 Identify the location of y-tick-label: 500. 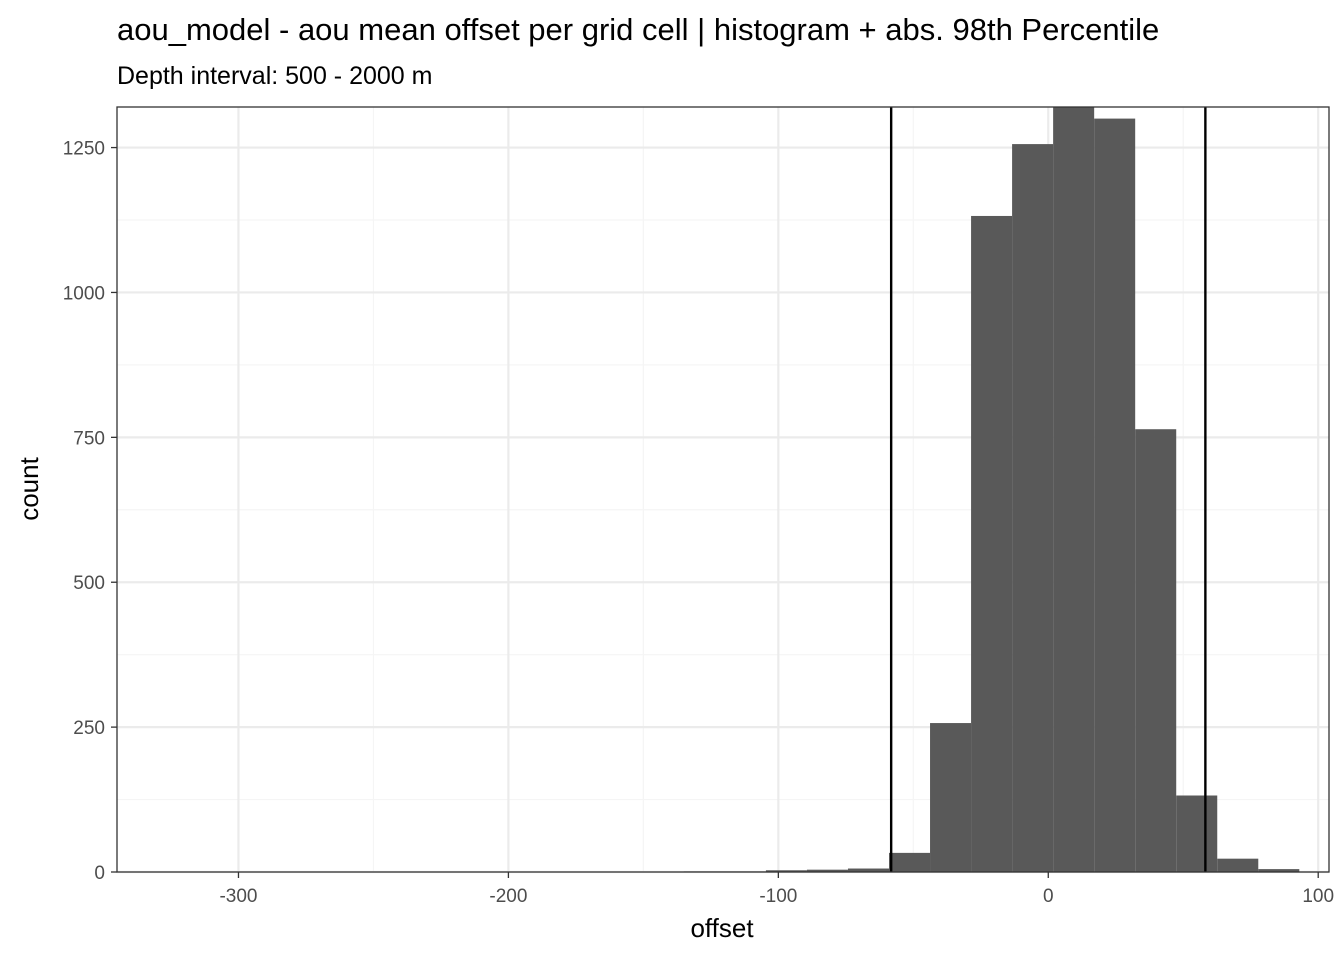
(89, 583).